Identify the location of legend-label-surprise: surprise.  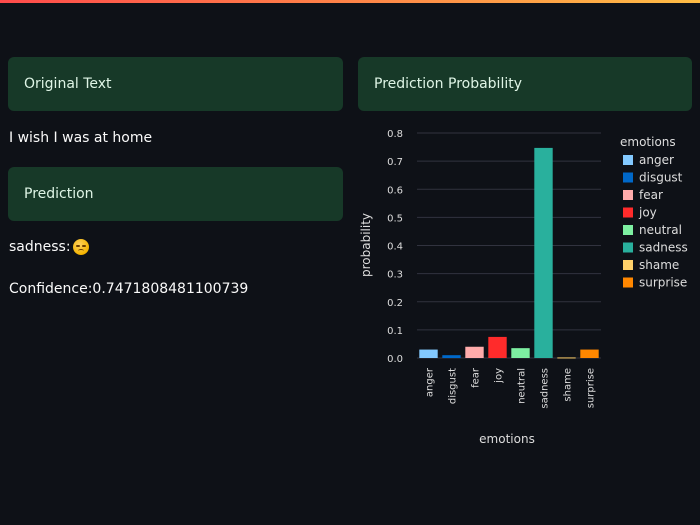
(663, 283).